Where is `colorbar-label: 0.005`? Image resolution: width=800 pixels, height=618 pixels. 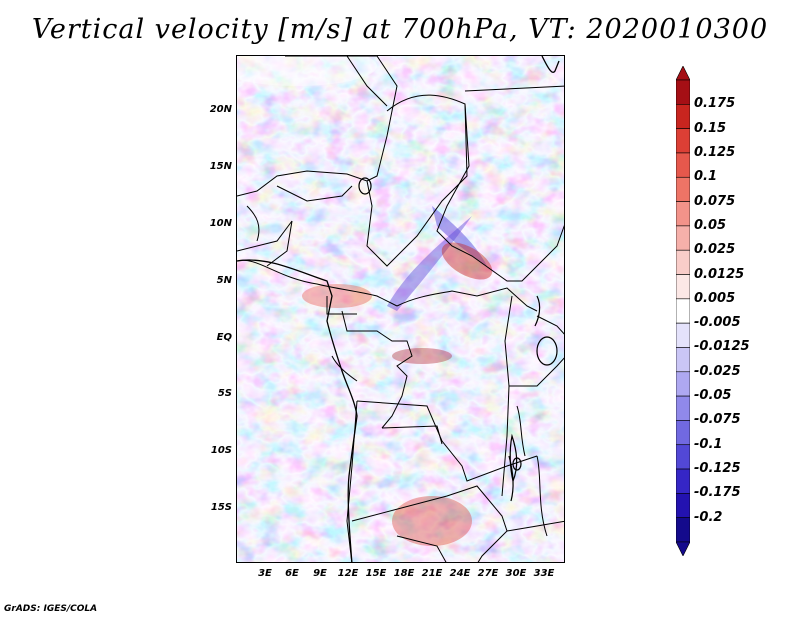
colorbar-label: 0.005 is located at coordinates (715, 298).